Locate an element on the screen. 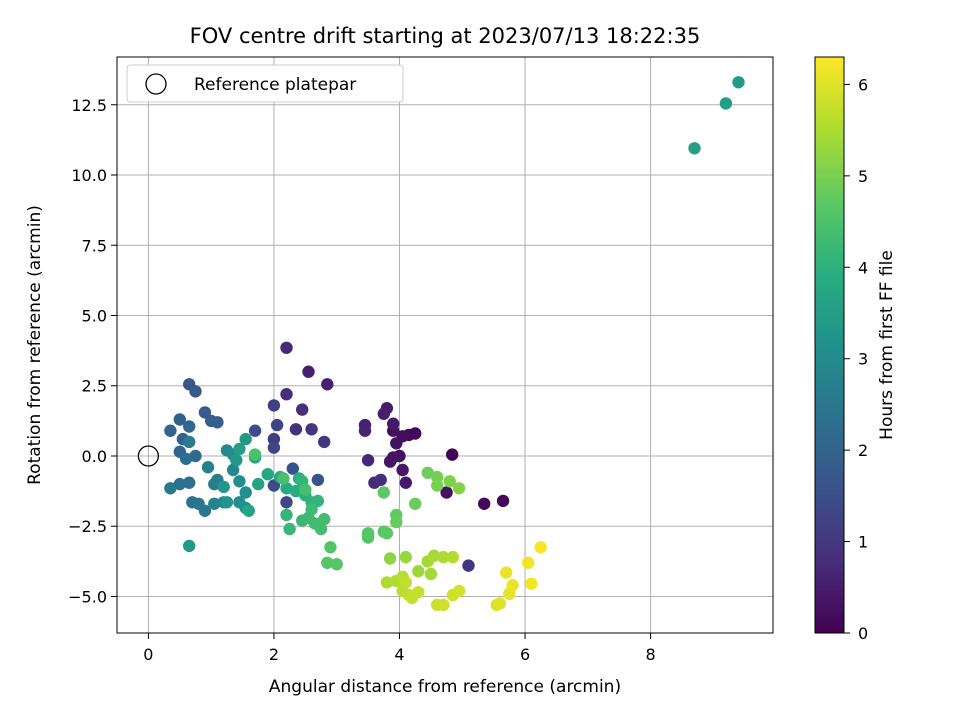 The height and width of the screenshot is (720, 960). colorbar: 0 1 2 3 4 5 6 Hours from first FF file is located at coordinates (855, 349).